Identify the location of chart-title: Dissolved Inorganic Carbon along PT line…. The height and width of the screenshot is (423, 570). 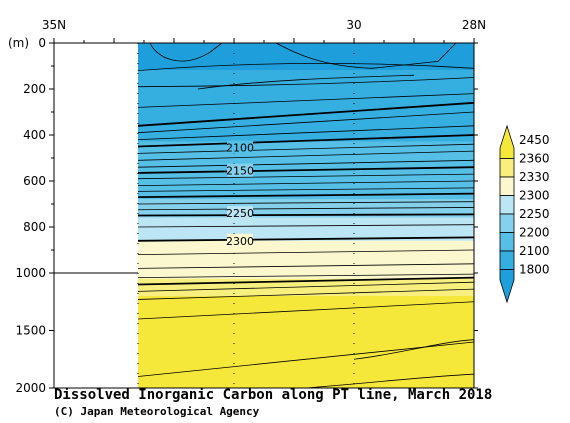
(273, 395).